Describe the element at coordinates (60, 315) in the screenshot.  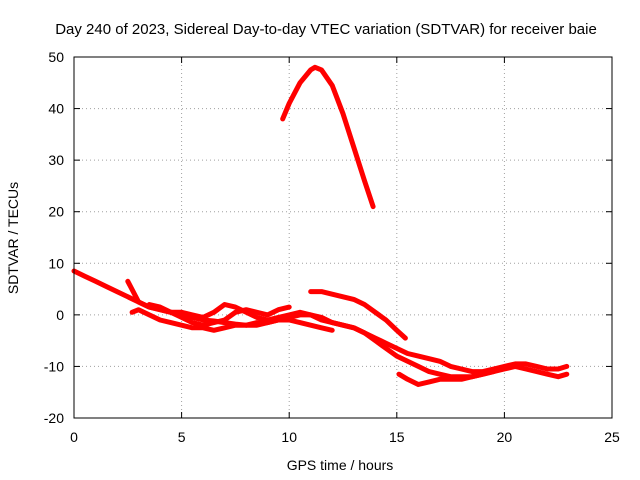
I see `y-tick-label: 0` at that location.